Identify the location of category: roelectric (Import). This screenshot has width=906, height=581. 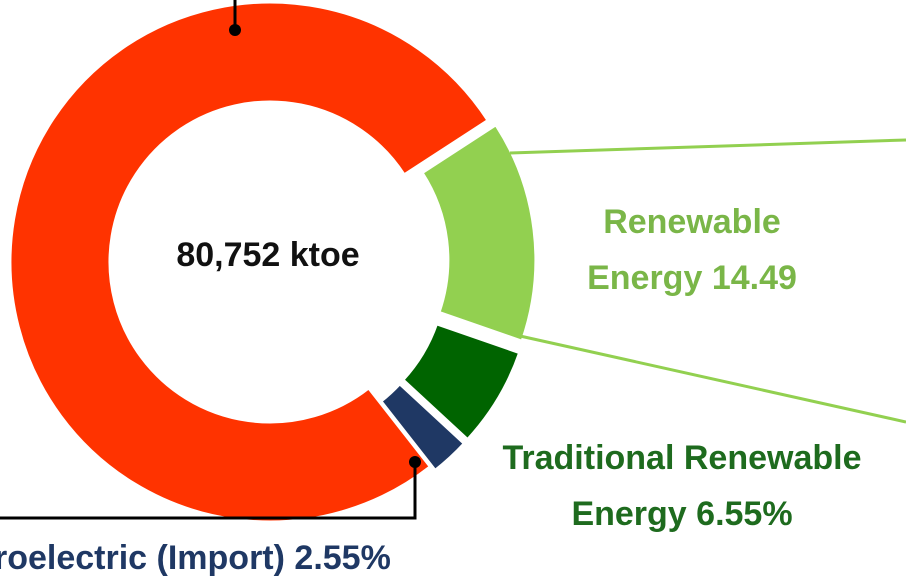
(142, 558).